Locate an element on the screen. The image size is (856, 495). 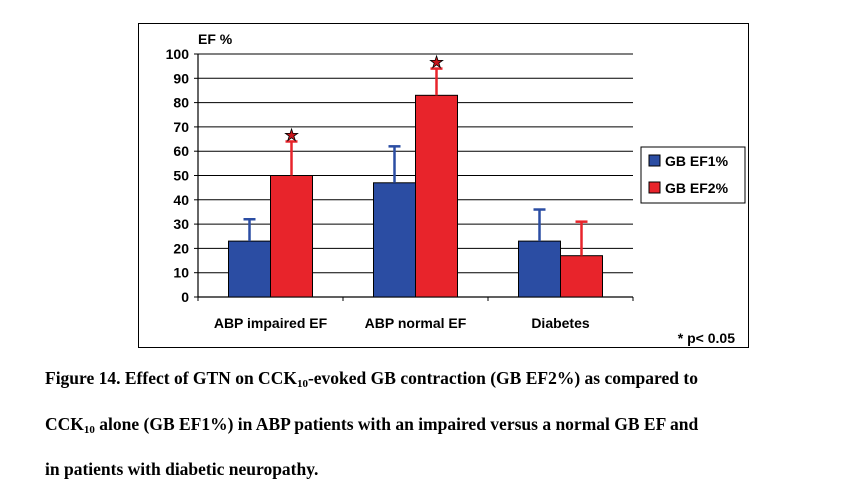
y-tick-label: 90 is located at coordinates (181, 78).